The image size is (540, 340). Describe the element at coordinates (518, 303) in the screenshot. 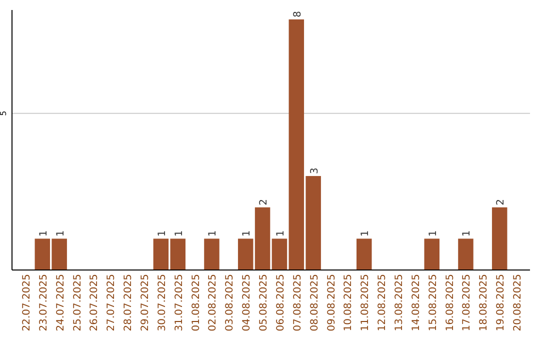

I see `x-tick-label: 20.08.2025` at that location.